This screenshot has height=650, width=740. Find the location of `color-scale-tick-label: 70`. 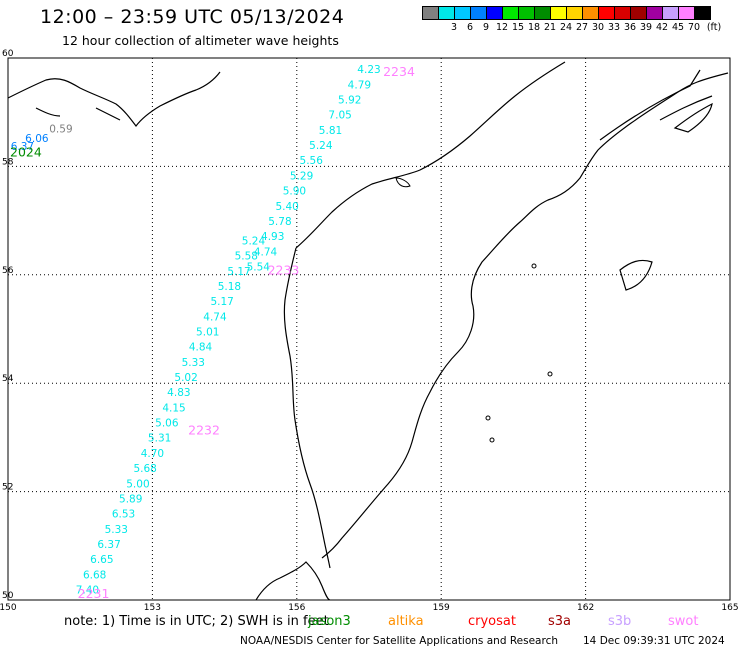

color-scale-tick-label: 70 is located at coordinates (694, 27).